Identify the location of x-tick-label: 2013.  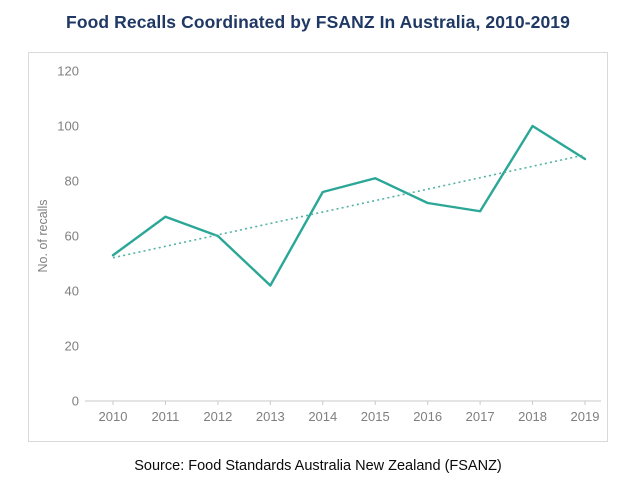
(270, 416).